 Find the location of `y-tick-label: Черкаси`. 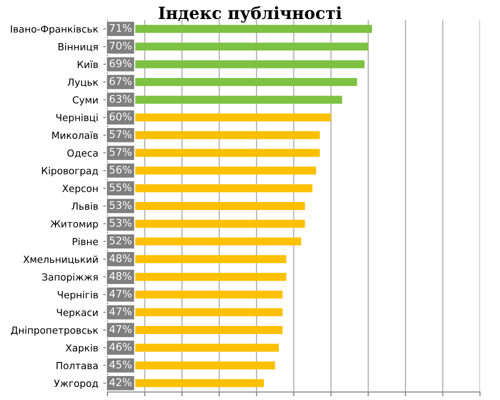

y-tick-label: Черкаси is located at coordinates (77, 313).